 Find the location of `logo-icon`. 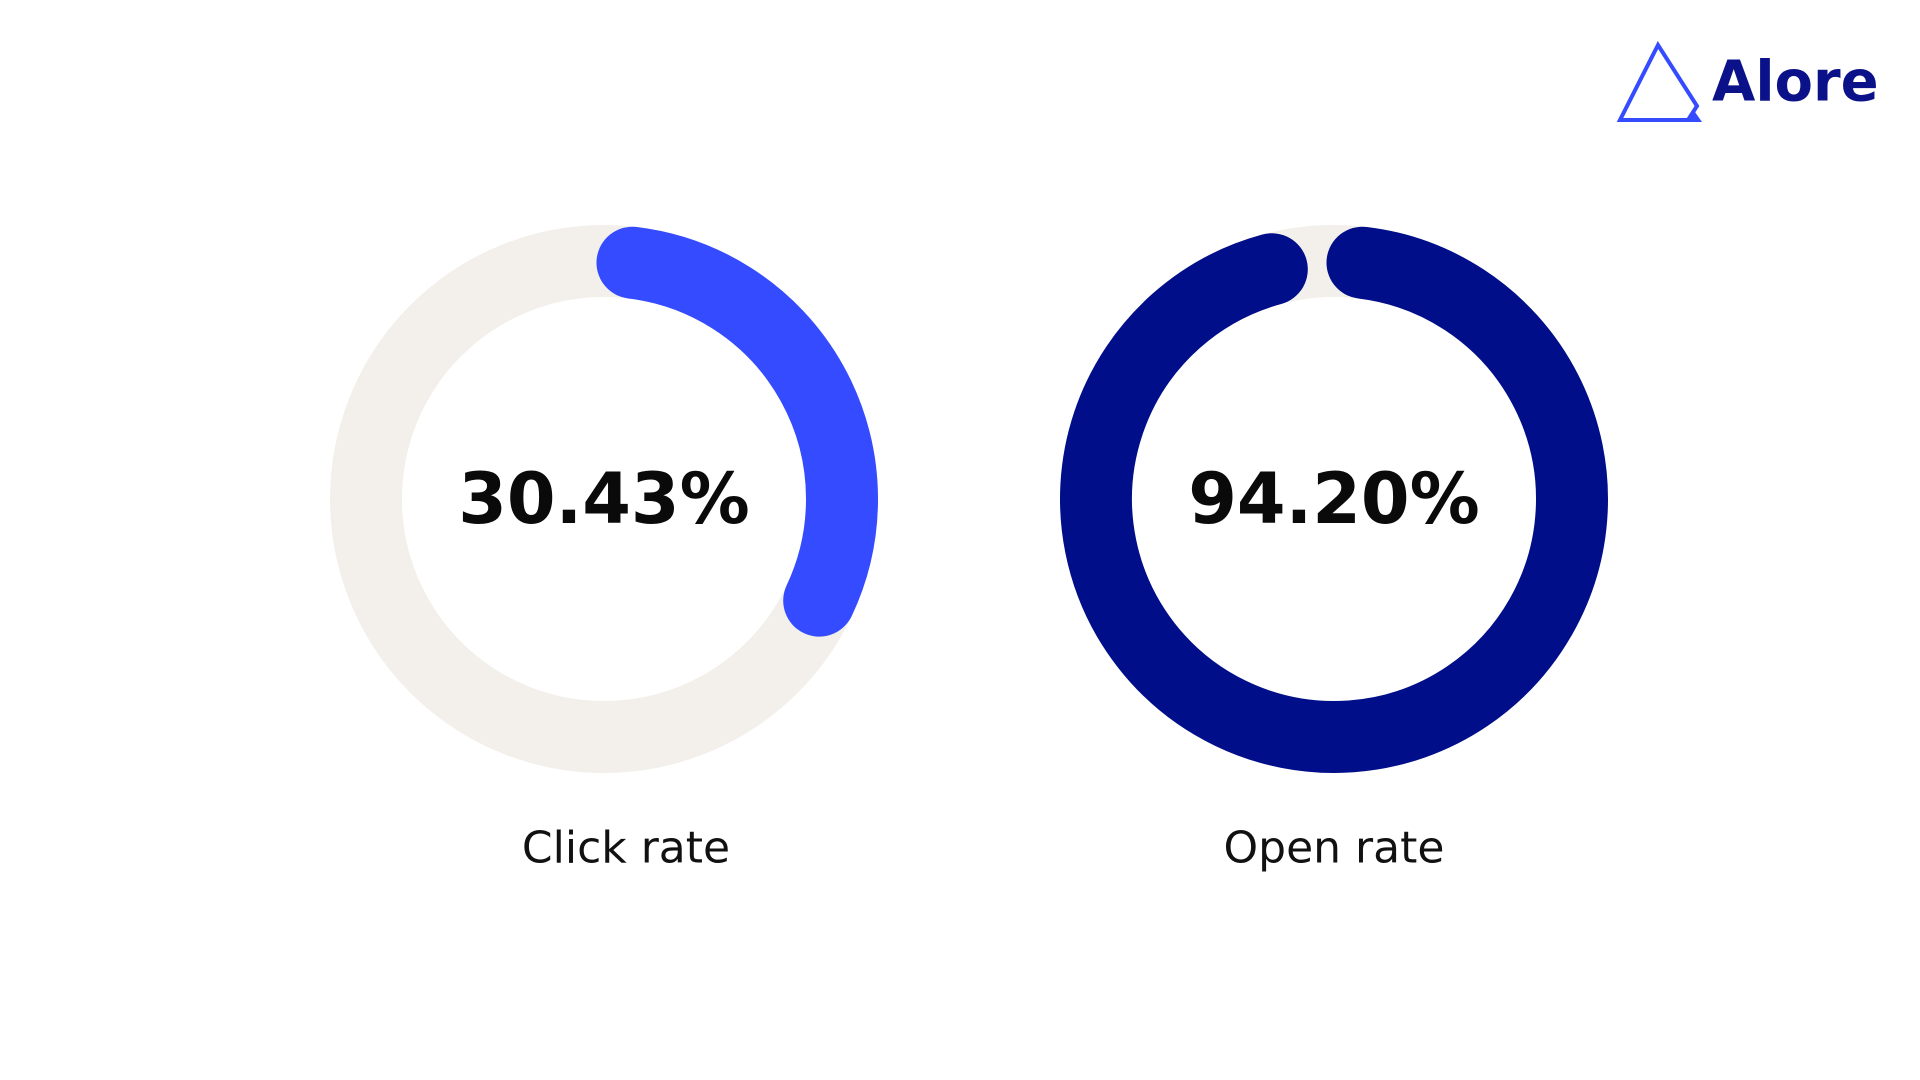

logo-icon is located at coordinates (1658, 81).